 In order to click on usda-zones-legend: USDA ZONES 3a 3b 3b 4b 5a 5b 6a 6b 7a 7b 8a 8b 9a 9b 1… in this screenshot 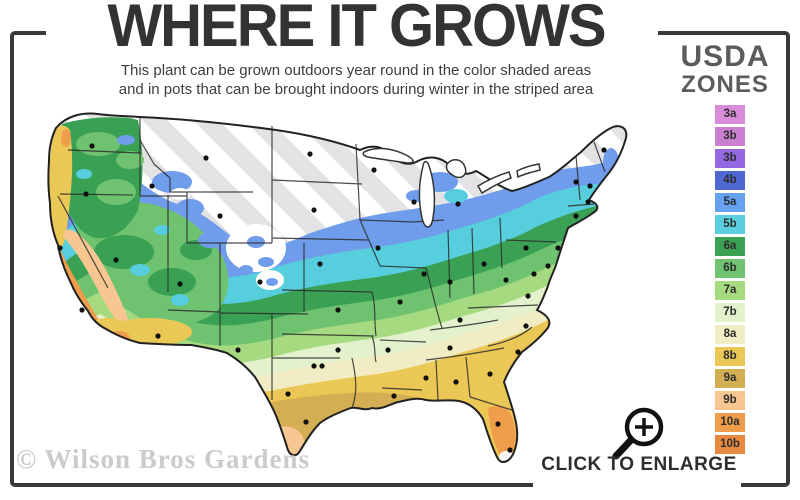, I will do `click(725, 249)`.